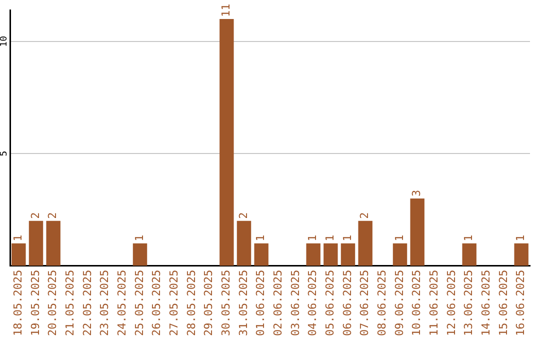 This screenshot has width=540, height=340. What do you see at coordinates (18, 303) in the screenshot?
I see `x-tick-label: 18.05.2025` at bounding box center [18, 303].